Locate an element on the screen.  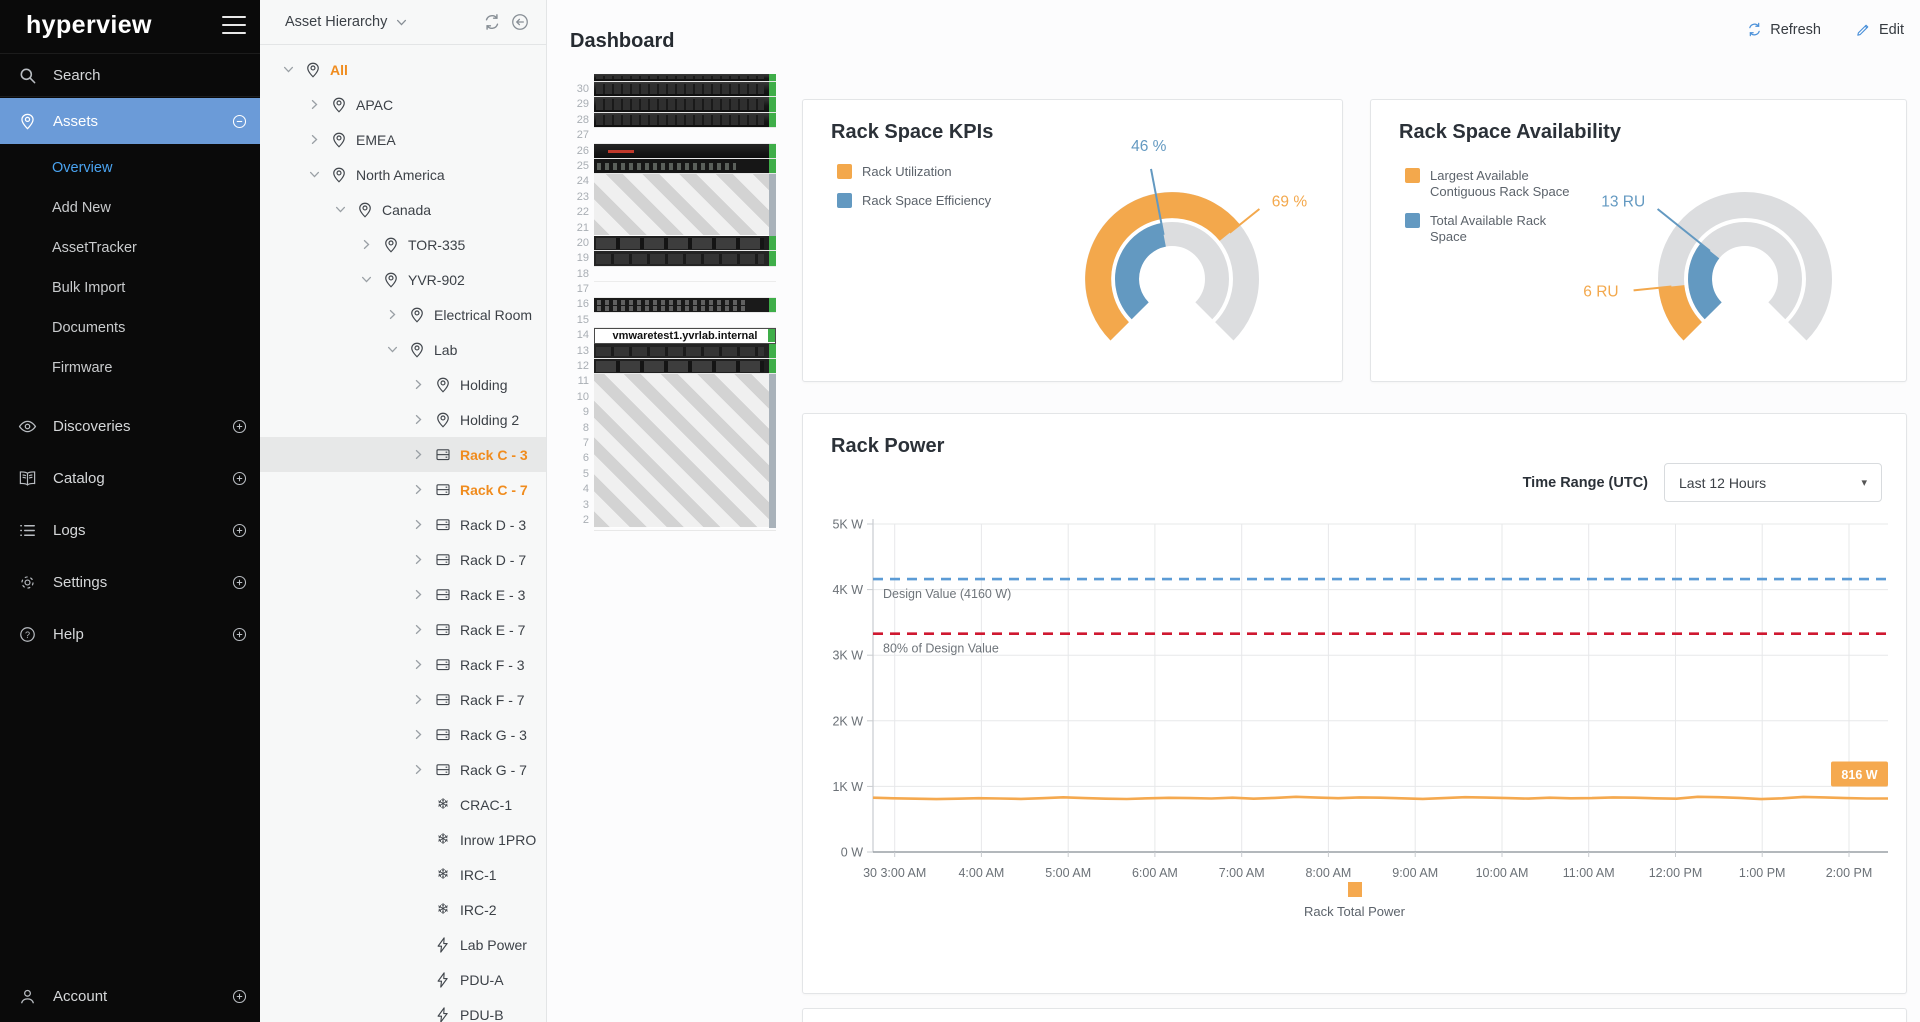
legend-label: Largest Available Contiguous Rack Space is located at coordinates (1500, 183).